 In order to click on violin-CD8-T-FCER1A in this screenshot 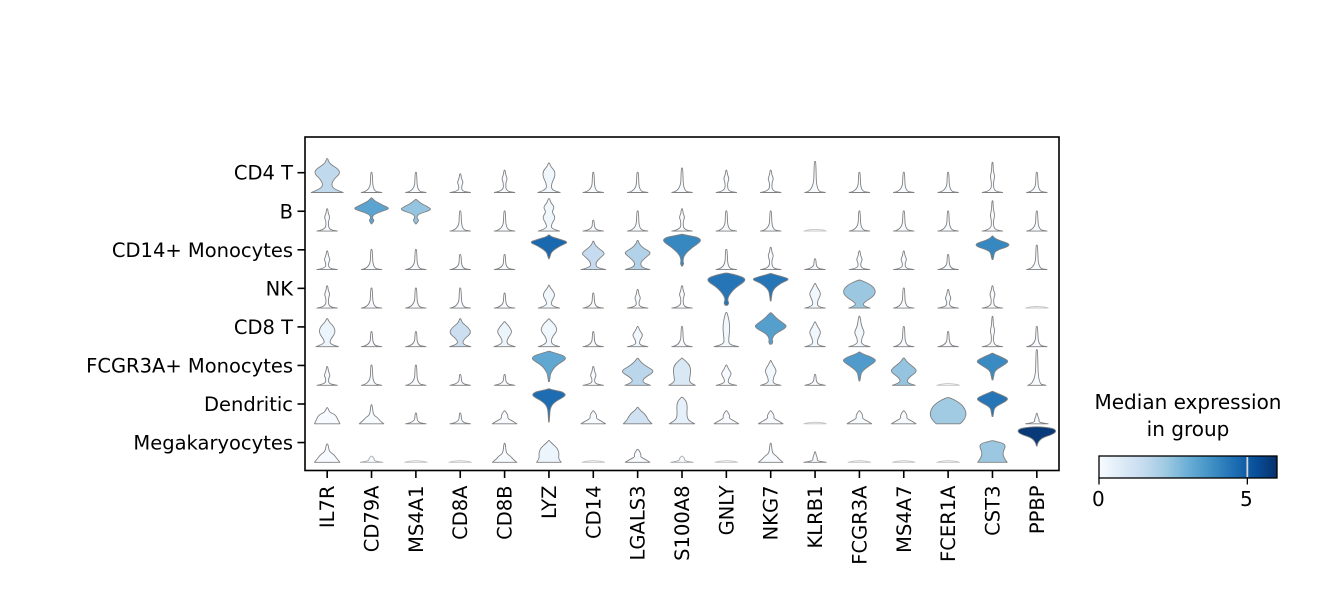, I will do `click(948, 339)`.